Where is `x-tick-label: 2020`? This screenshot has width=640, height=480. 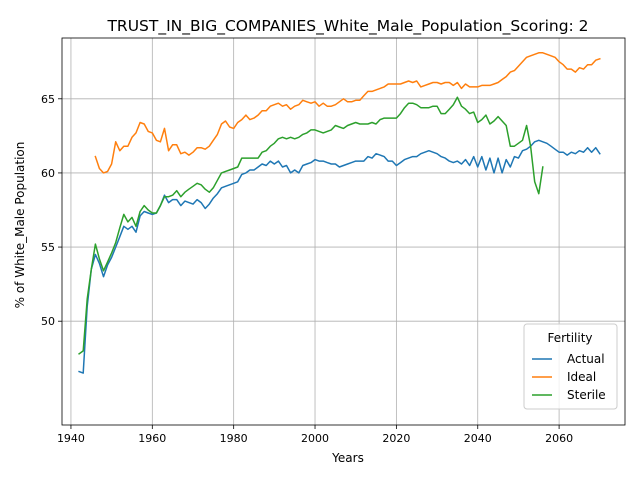 x-tick-label: 2020 is located at coordinates (396, 438).